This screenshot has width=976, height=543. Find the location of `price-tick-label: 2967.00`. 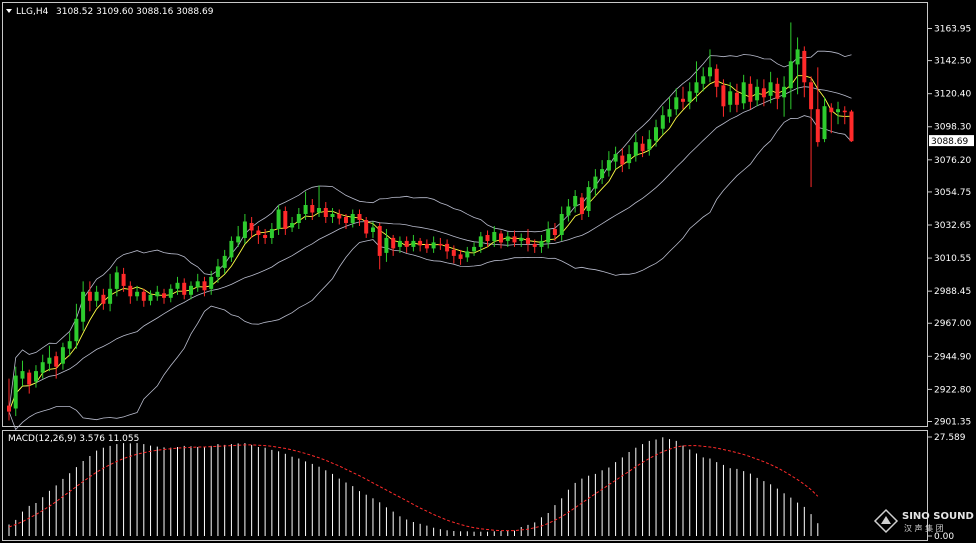

price-tick-label: 2967.00 is located at coordinates (952, 324).